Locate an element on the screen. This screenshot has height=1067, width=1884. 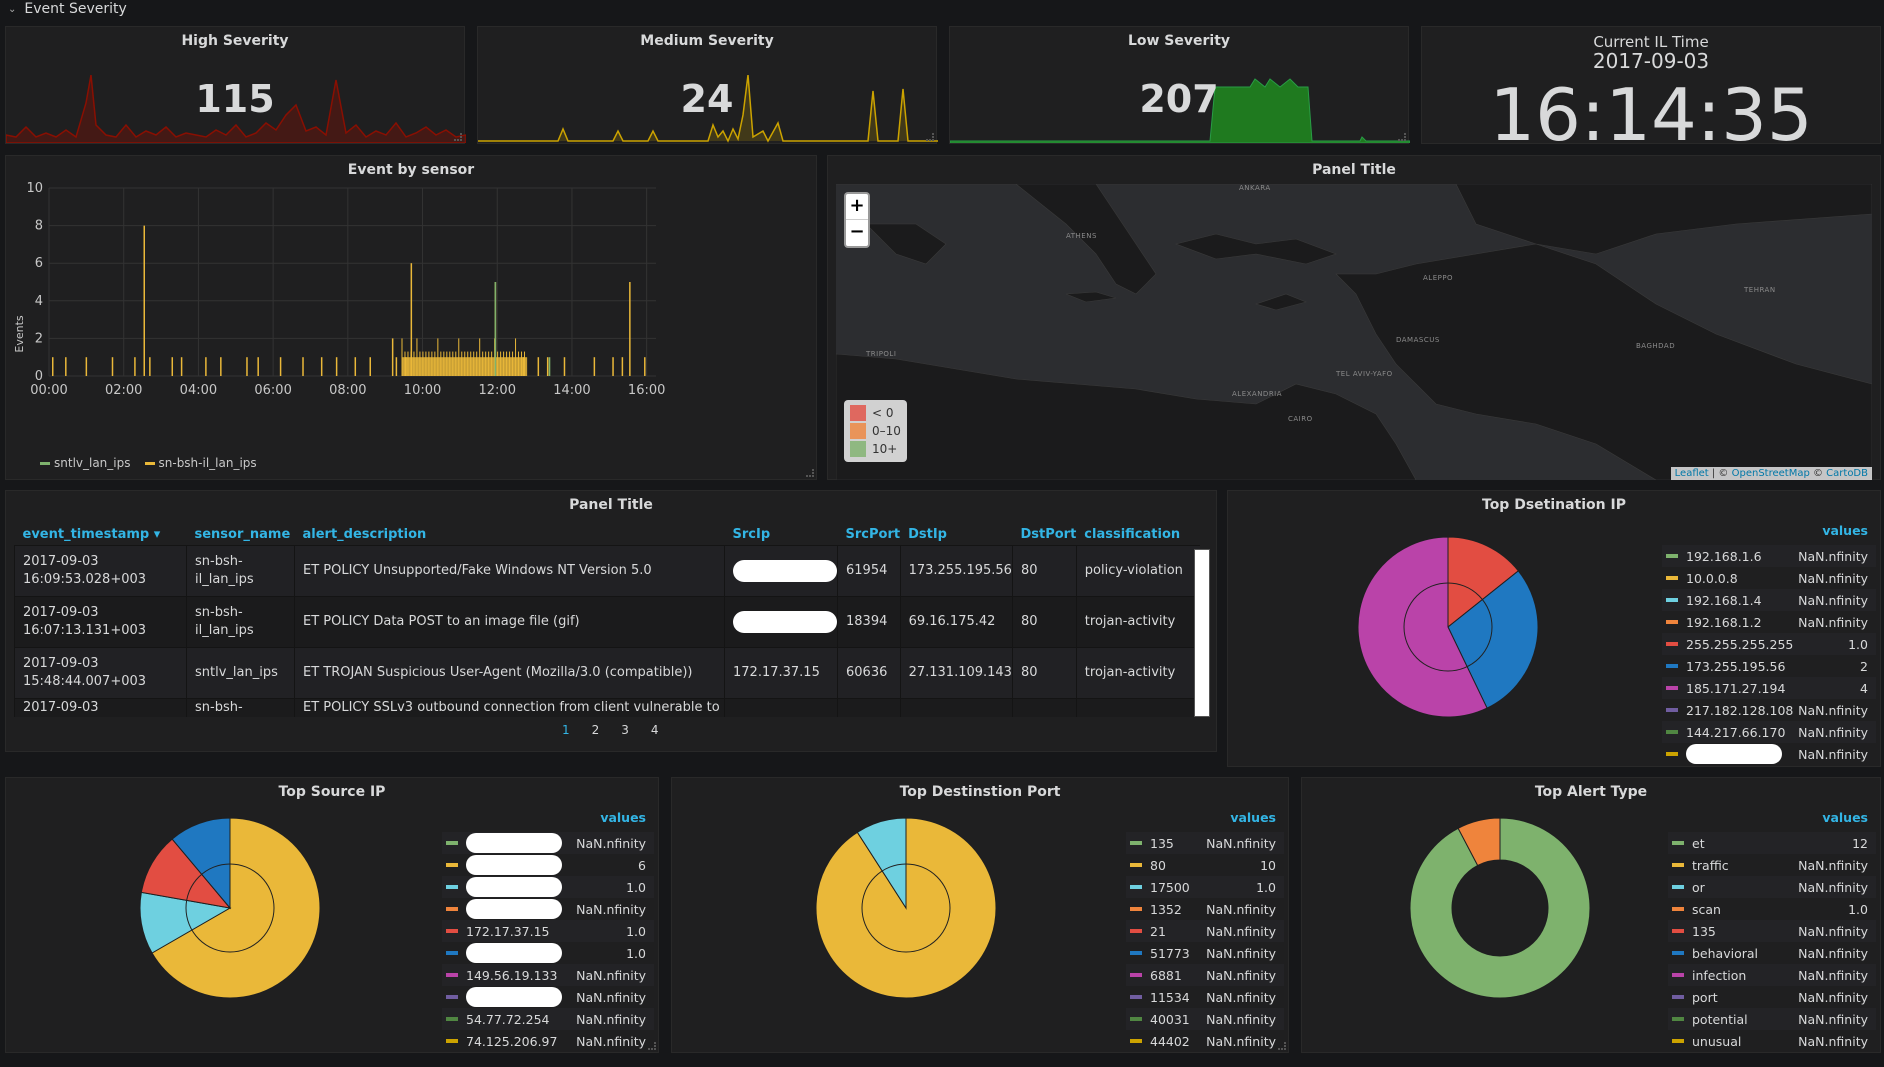
legend-item: et 12 is located at coordinates (1772, 843).